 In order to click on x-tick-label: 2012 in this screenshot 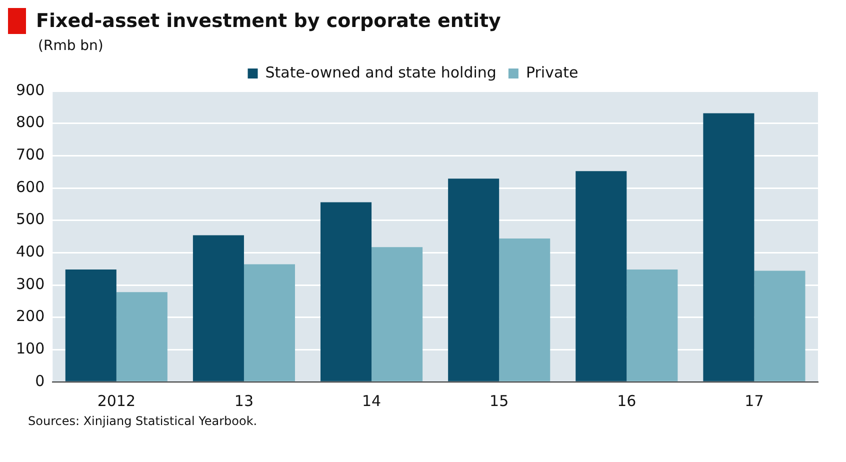, I will do `click(116, 401)`.